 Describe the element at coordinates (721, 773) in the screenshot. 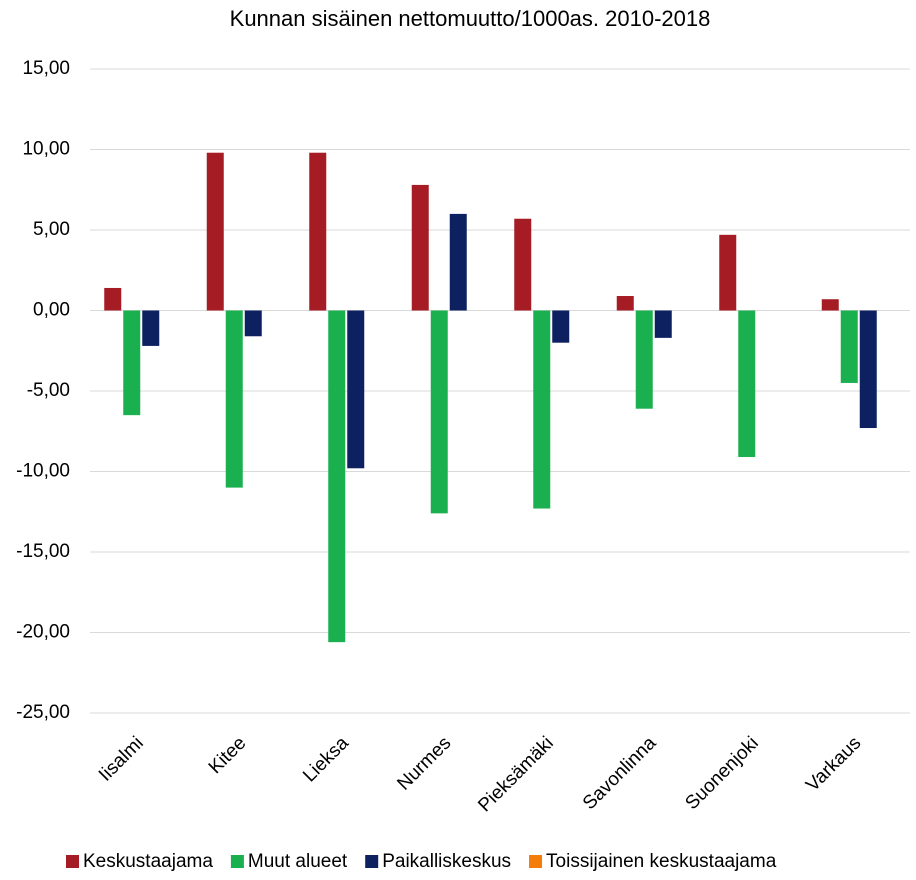

I see `x-tick-label: Suonenjoki` at that location.